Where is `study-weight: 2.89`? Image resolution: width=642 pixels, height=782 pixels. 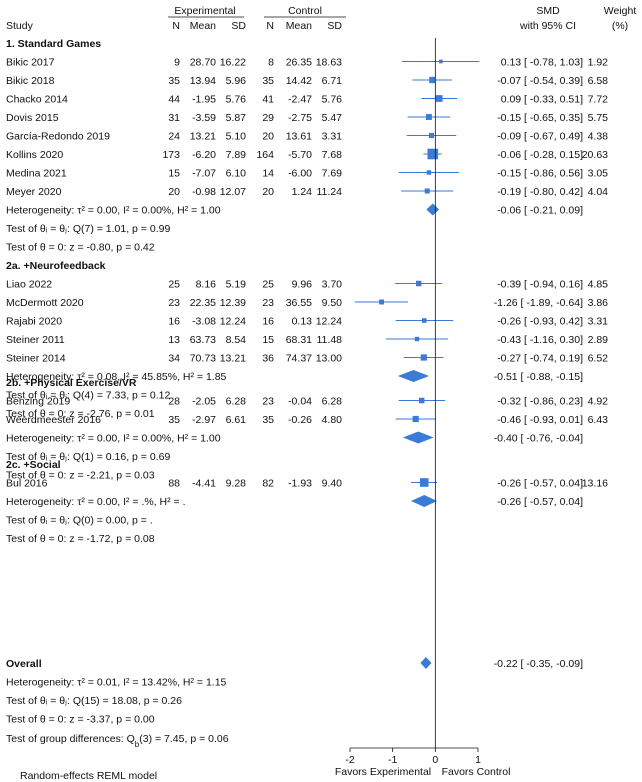
study-weight: 2.89 is located at coordinates (598, 340).